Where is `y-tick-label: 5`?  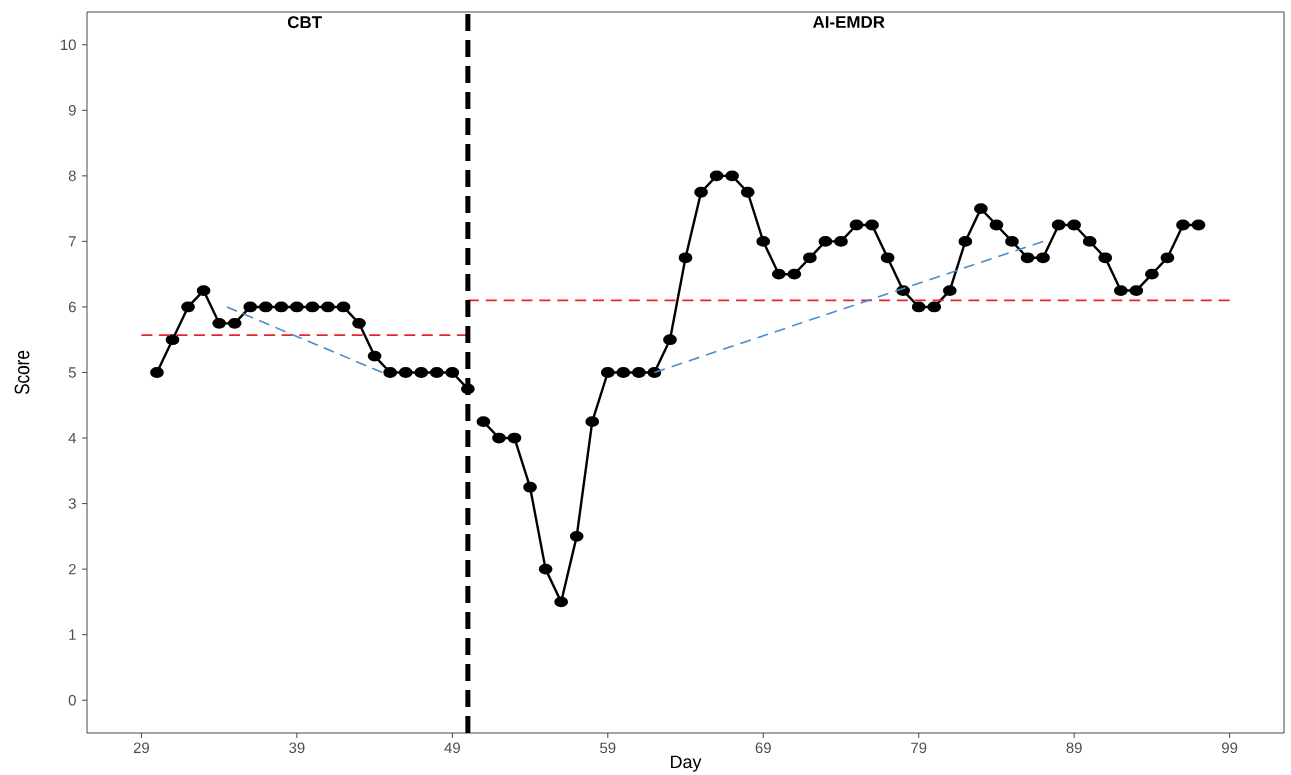 y-tick-label: 5 is located at coordinates (72, 372).